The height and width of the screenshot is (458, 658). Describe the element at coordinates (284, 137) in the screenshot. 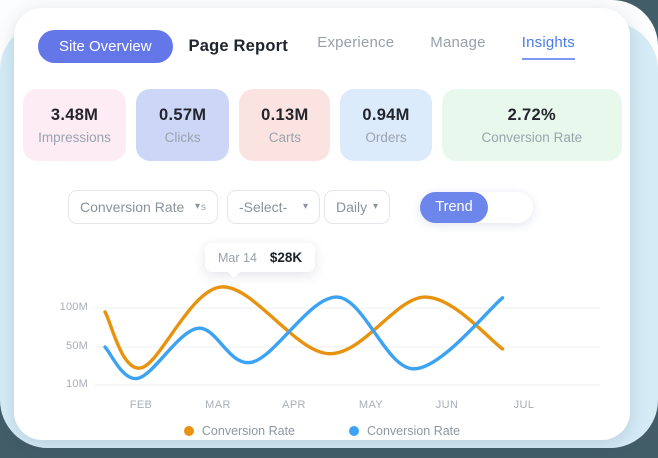

I see `stat-label: Carts` at that location.